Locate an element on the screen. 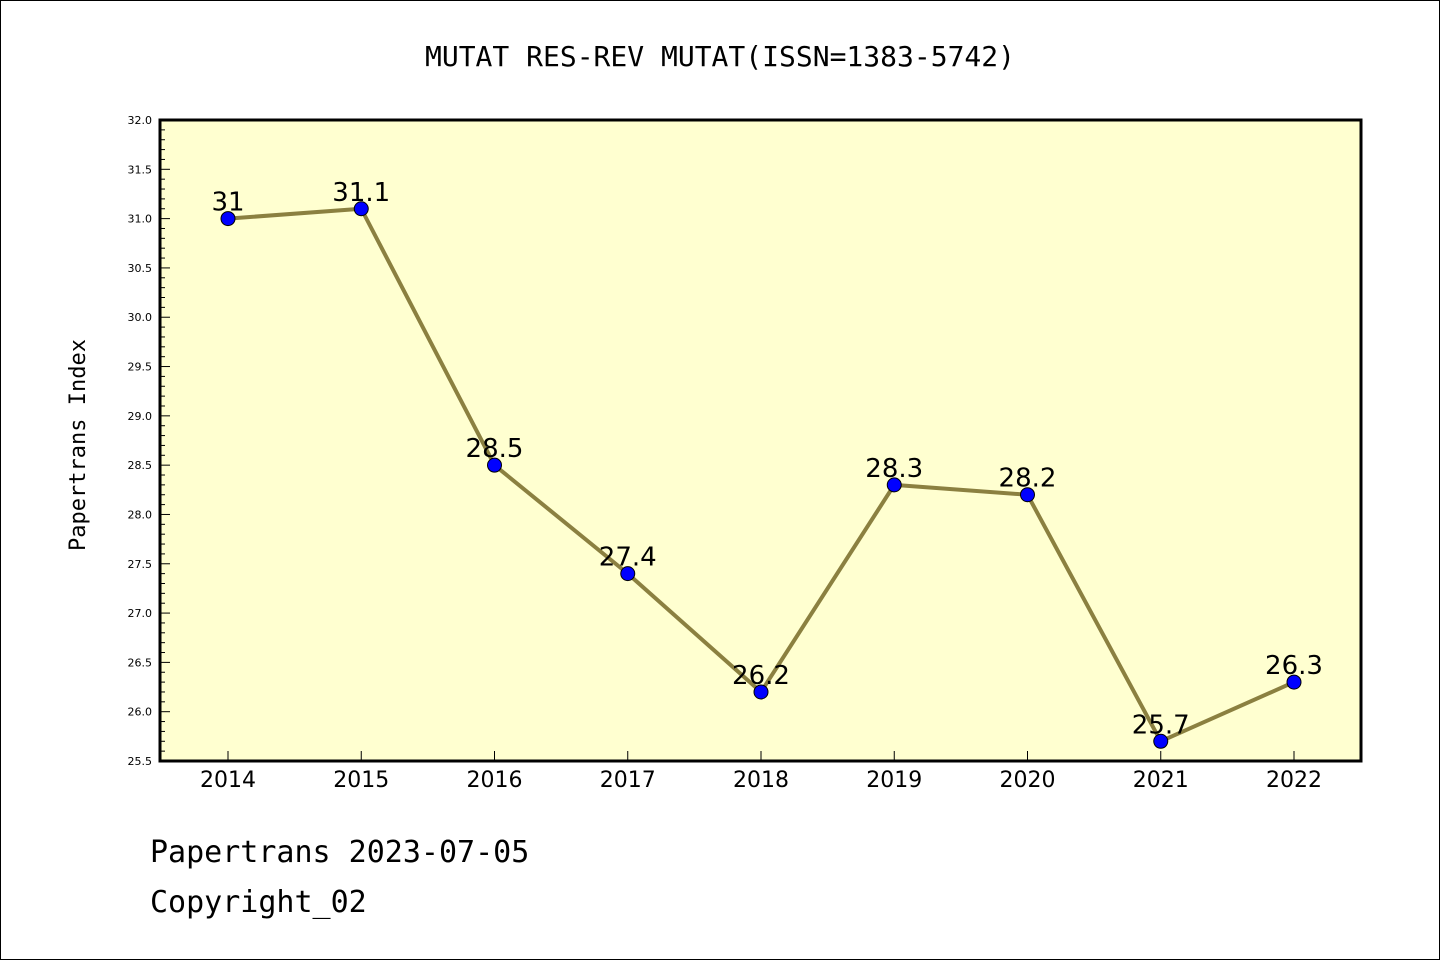  y-tick-label: 28.0 is located at coordinates (140, 514).